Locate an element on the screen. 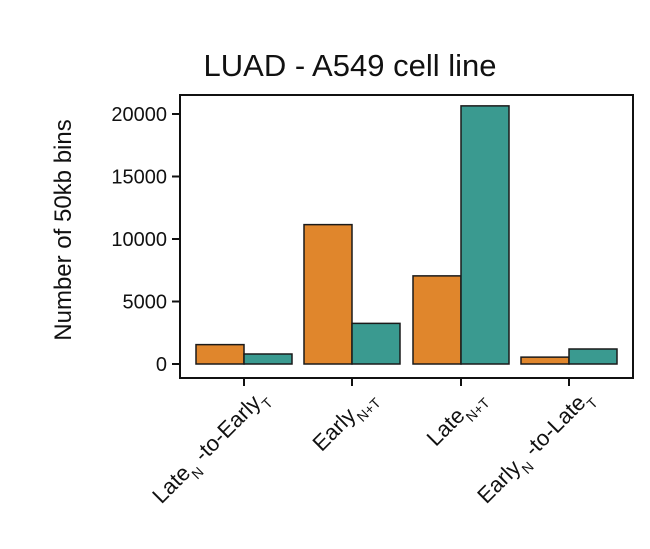 This screenshot has height=549, width=650. bar-series2-cat2 is located at coordinates (376, 343).